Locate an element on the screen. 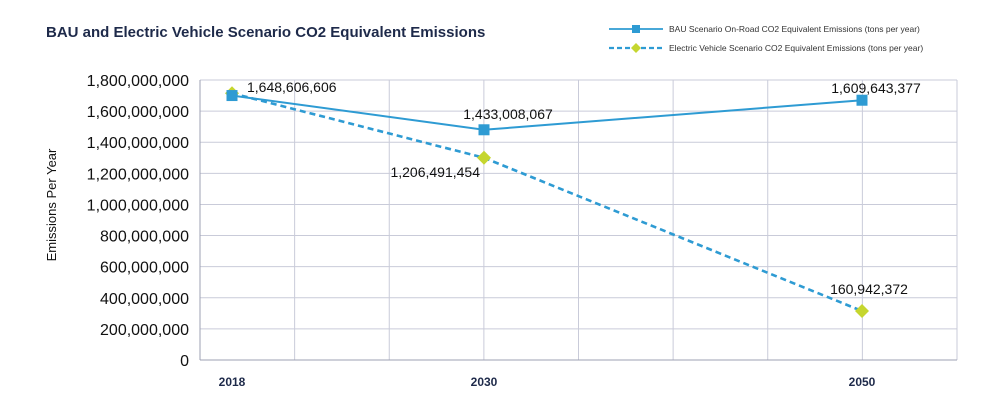  y-tick-label: 600,000,000 is located at coordinates (144, 268).